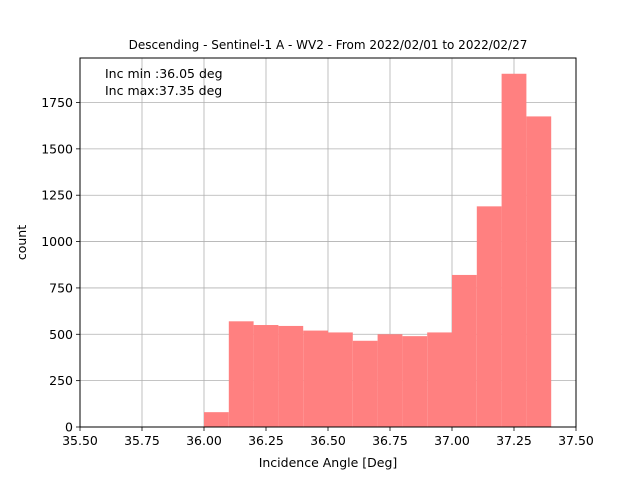  I want to click on x-tick-label: 35.50, so click(80, 440).